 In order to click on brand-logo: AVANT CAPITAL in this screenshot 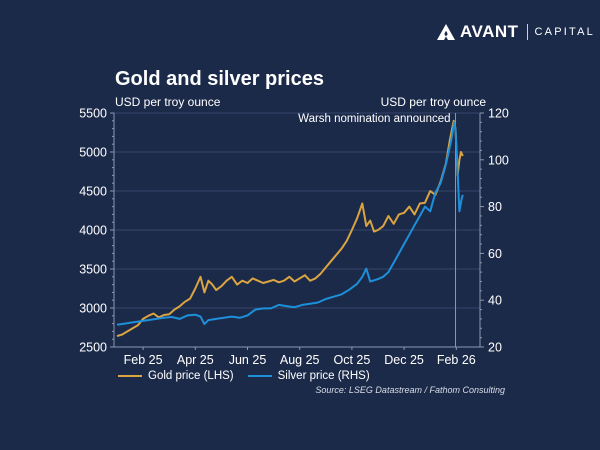, I will do `click(515, 32)`.